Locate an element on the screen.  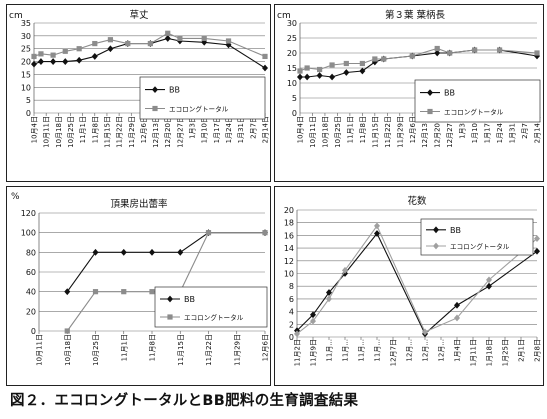
x-tick-label: 12月7日 is located at coordinates (394, 352).